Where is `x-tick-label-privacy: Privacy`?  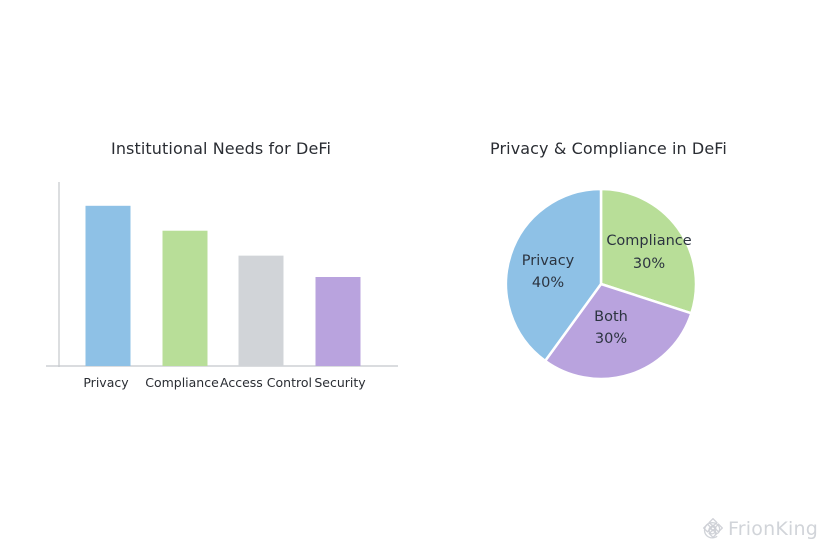
x-tick-label-privacy: Privacy is located at coordinates (106, 382).